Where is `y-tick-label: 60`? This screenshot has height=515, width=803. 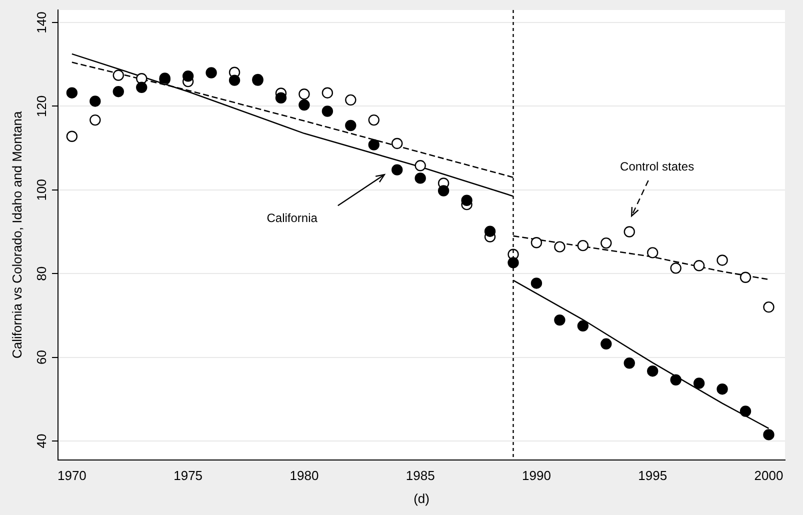 y-tick-label: 60 is located at coordinates (42, 357).